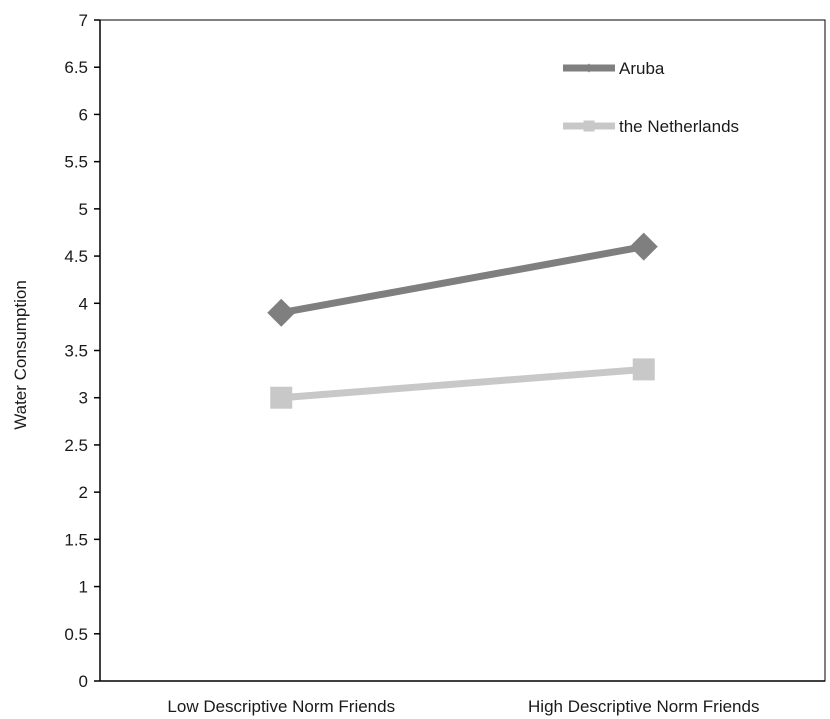 This screenshot has height=719, width=830. What do you see at coordinates (643, 706) in the screenshot?
I see `x-category-label: High Descriptive Norm Friends` at bounding box center [643, 706].